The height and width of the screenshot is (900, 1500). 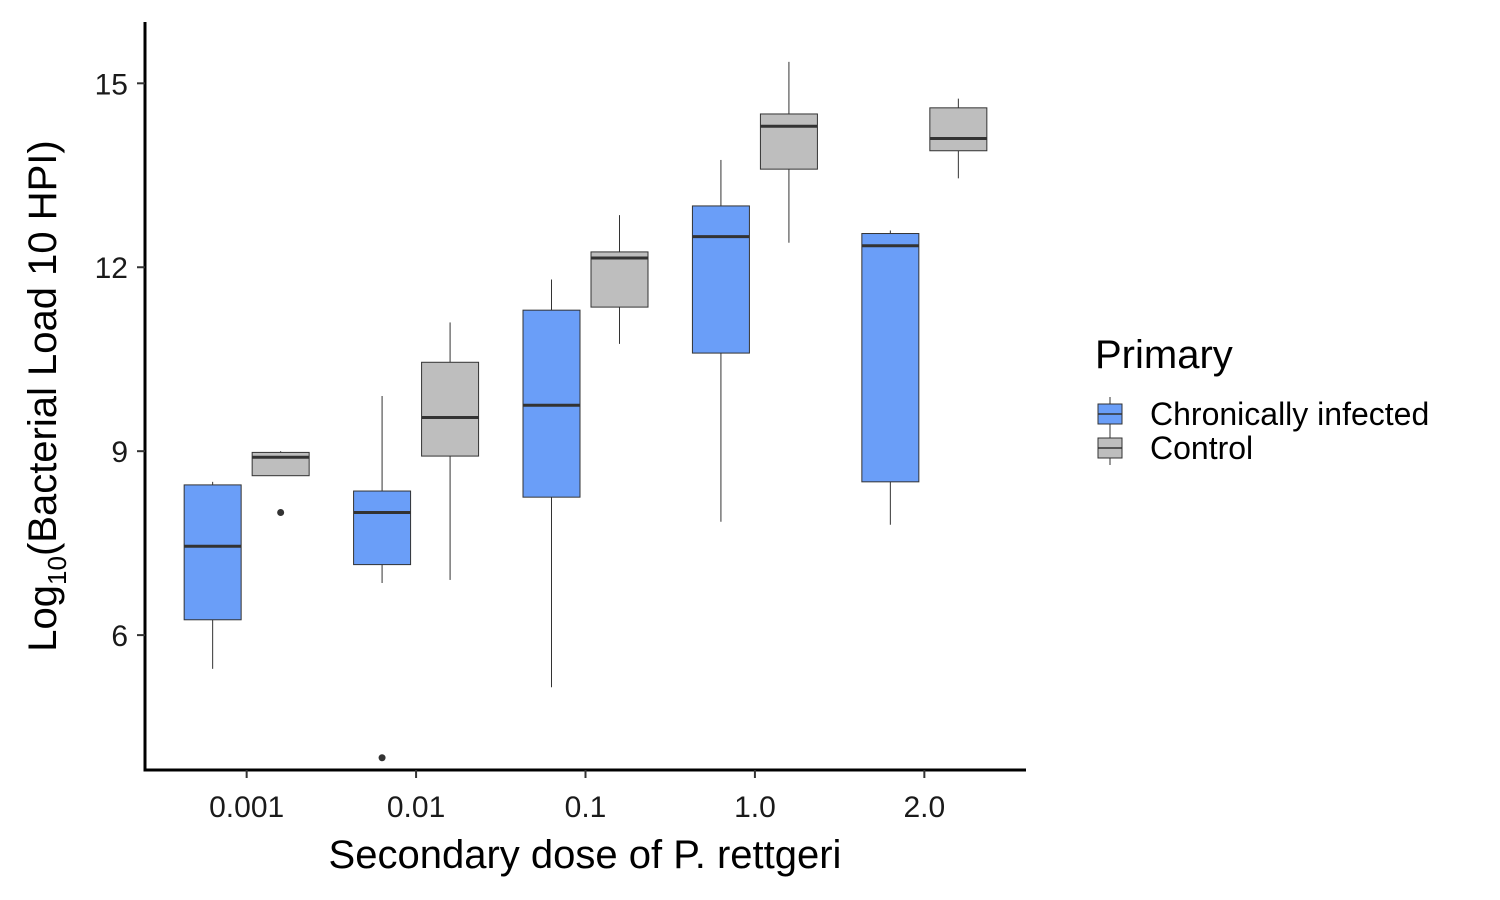 I want to click on y-axis-title: Log10(Bacterial Load 10 HPI), so click(x=46, y=395).